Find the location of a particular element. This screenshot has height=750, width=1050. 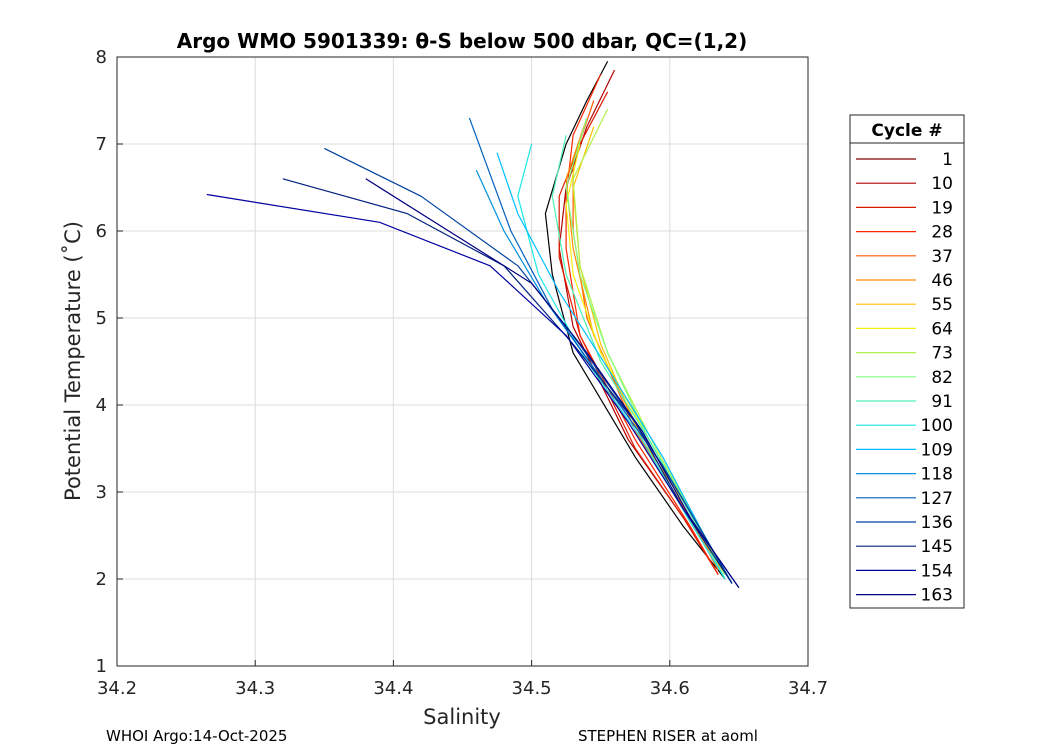

legend-label: 109 is located at coordinates (937, 450).